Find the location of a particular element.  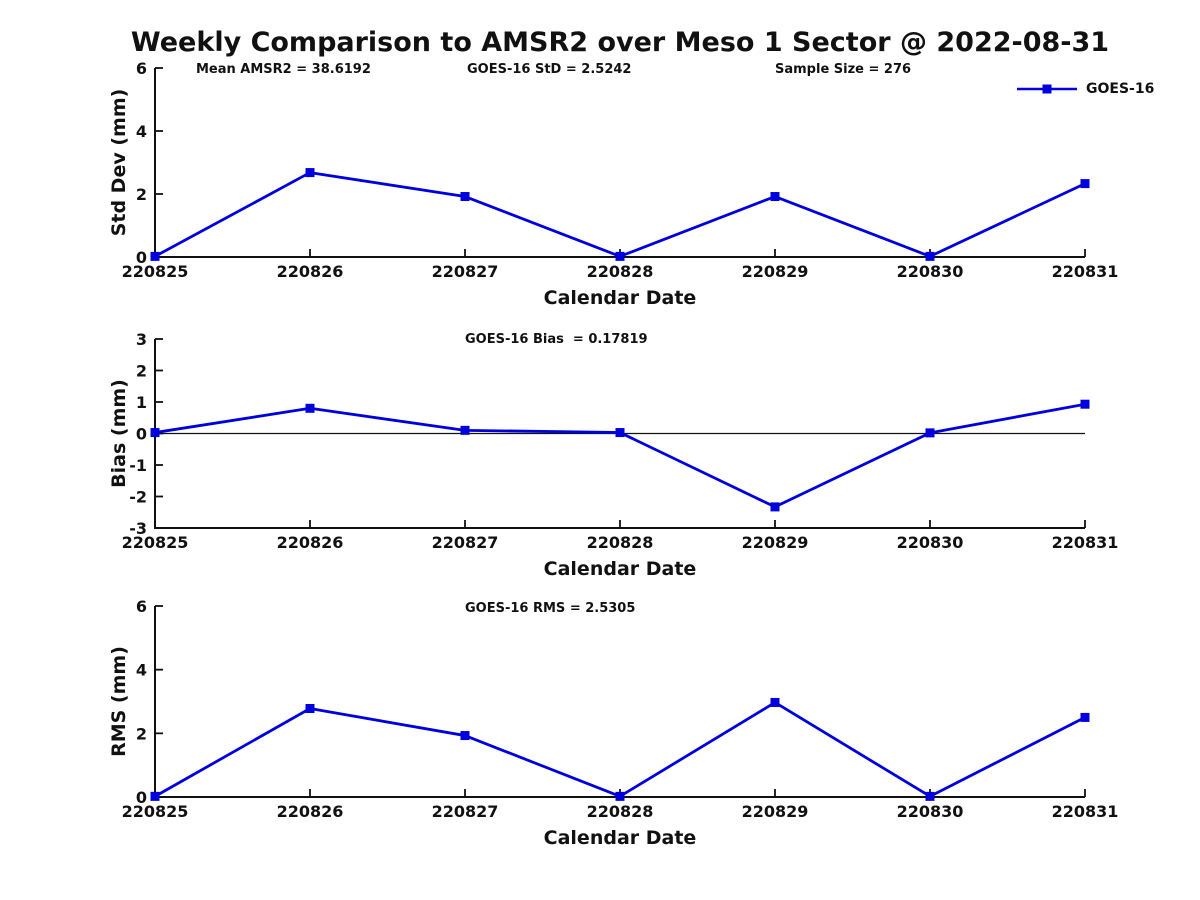

annotation-goes16-rms: GOES-16 RMS = 2.5305 is located at coordinates (550, 608).